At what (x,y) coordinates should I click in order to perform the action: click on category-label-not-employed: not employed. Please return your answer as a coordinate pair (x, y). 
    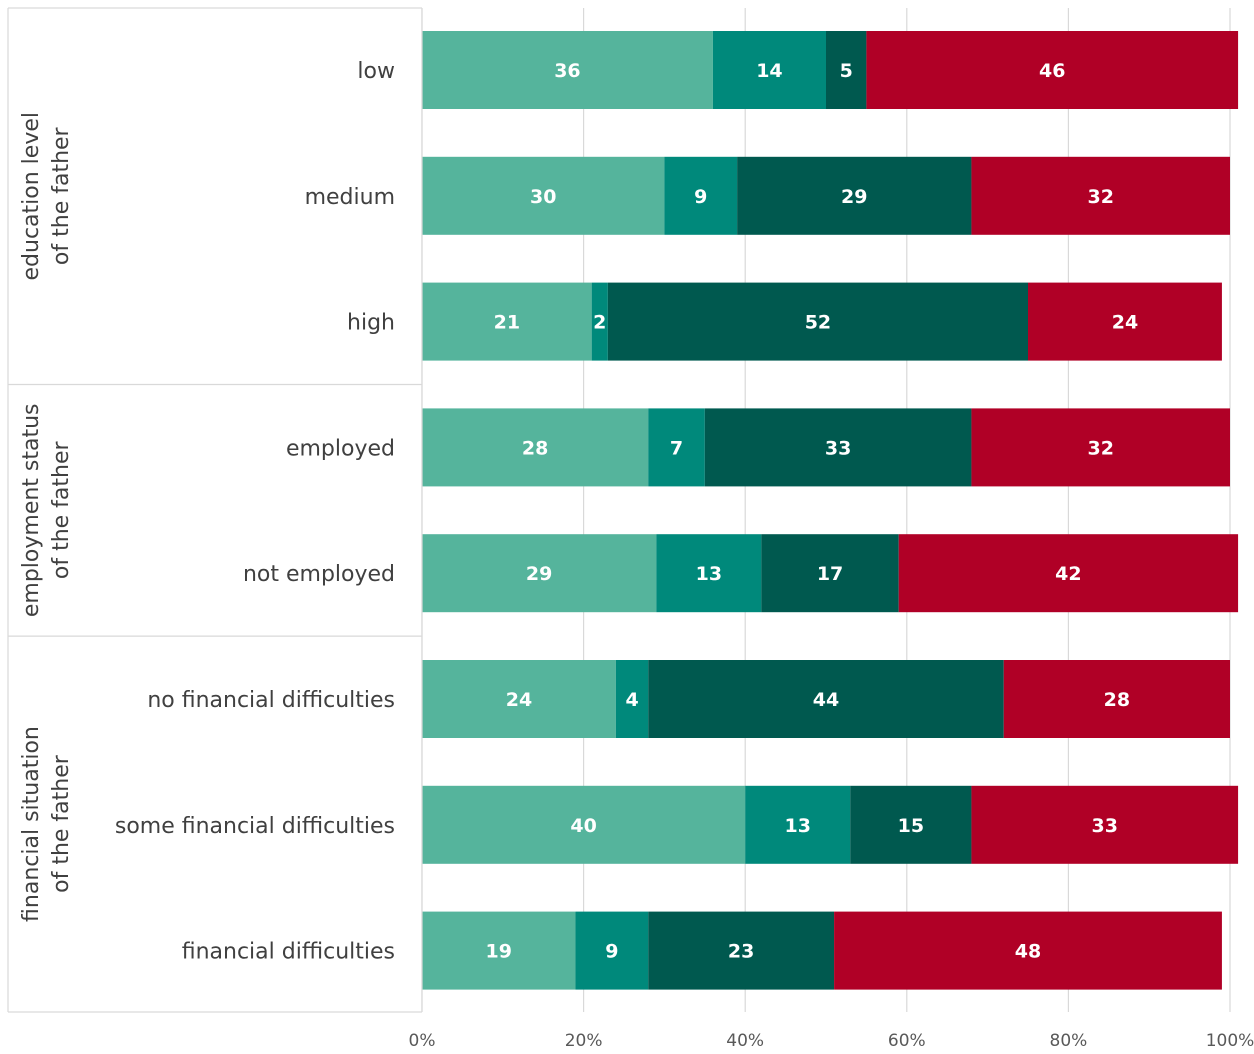
    Looking at the image, I should click on (319, 574).